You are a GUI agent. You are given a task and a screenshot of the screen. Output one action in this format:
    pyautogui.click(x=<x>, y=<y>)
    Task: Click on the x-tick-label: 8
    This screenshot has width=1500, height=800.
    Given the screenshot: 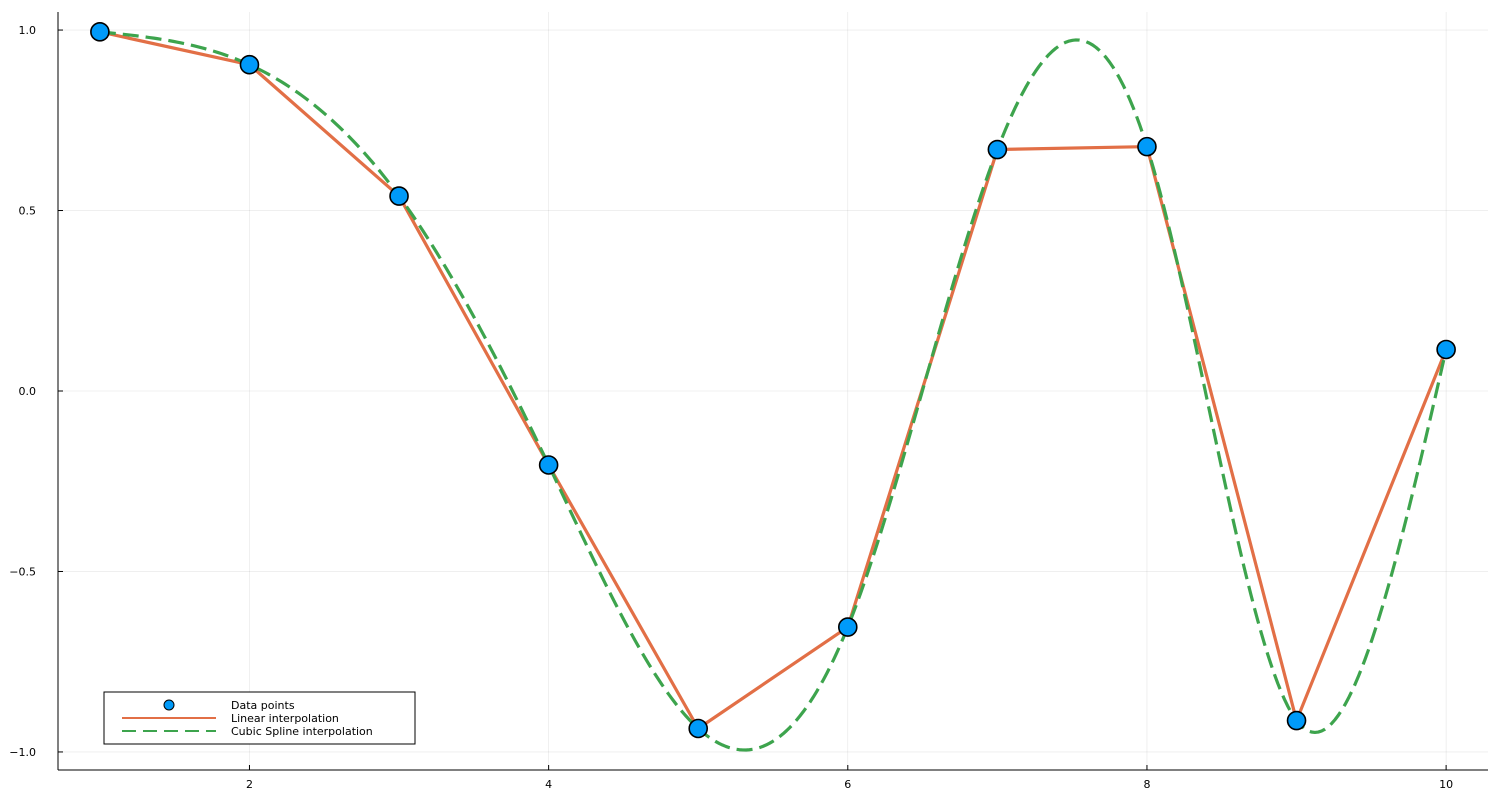 What is the action you would take?
    pyautogui.click(x=1146, y=784)
    